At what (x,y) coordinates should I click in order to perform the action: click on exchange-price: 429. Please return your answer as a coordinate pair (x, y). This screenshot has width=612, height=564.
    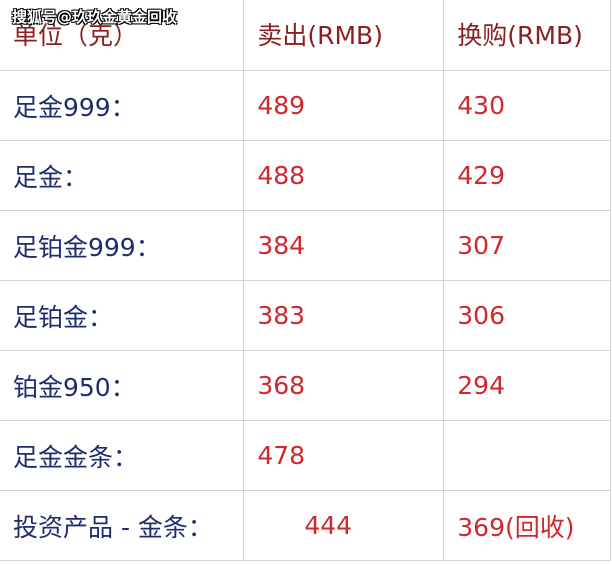
    Looking at the image, I should click on (527, 175).